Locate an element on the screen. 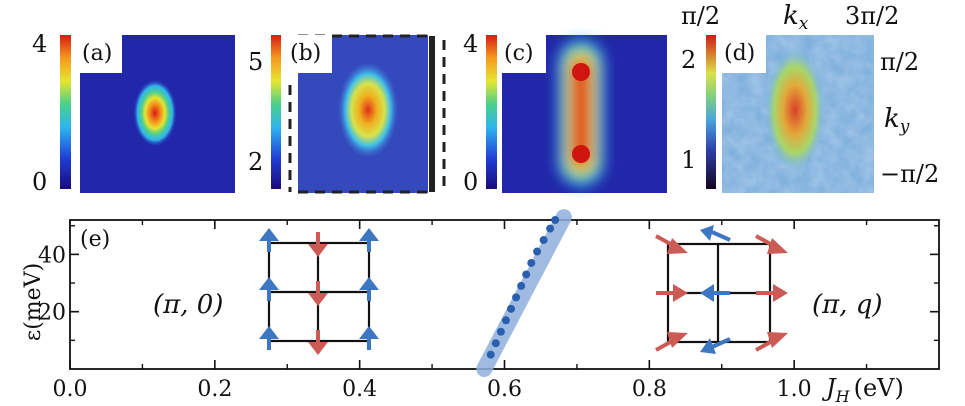 This screenshot has height=406, width=965. panel-b-label-bg is located at coordinates (310, 54).